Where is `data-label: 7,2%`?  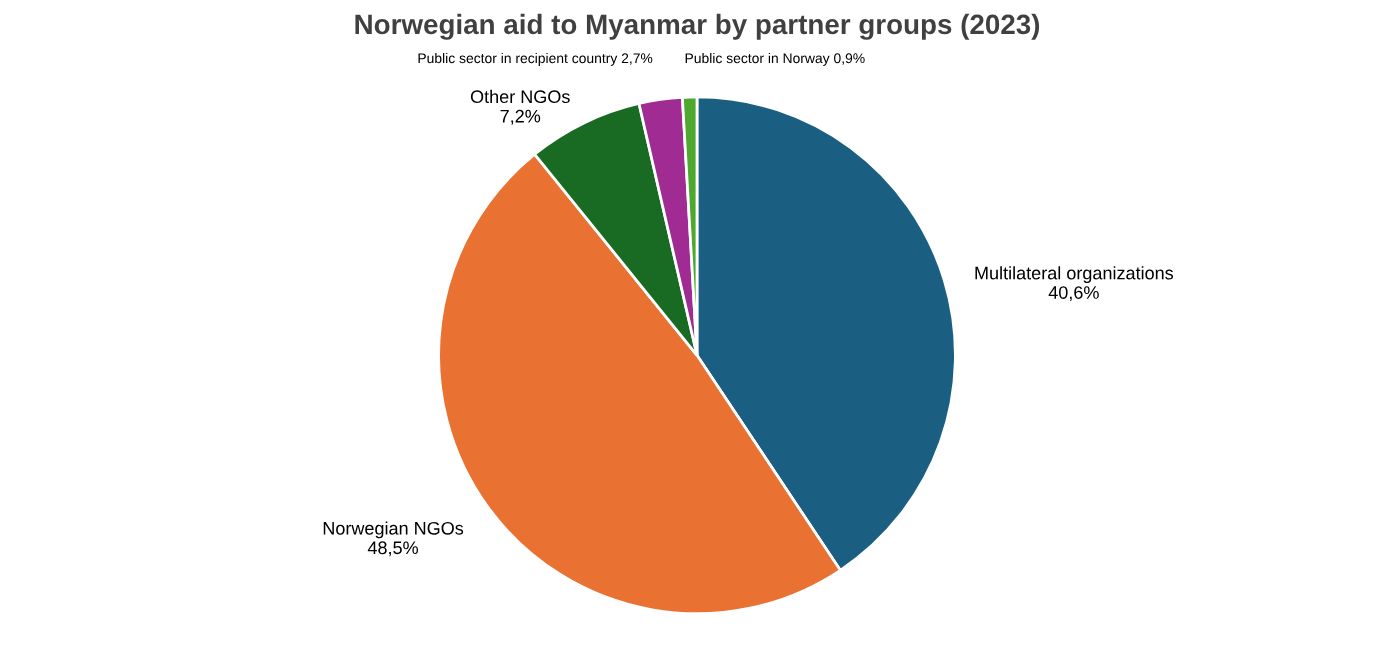
data-label: 7,2% is located at coordinates (520, 117).